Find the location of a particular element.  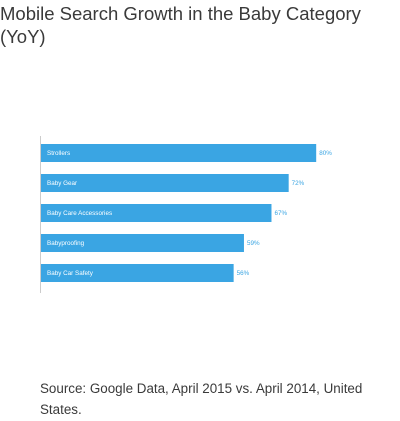

bar-value-label-2: 67% is located at coordinates (280, 213).